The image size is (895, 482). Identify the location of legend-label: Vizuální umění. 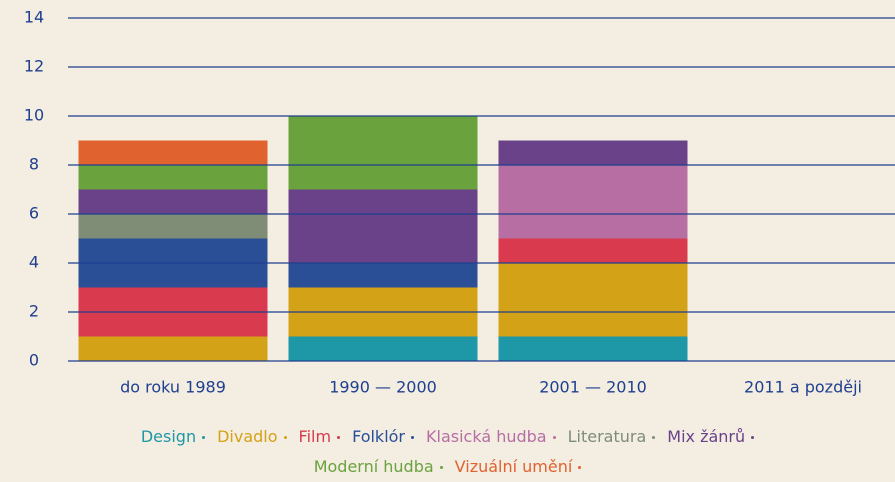
(513, 466).